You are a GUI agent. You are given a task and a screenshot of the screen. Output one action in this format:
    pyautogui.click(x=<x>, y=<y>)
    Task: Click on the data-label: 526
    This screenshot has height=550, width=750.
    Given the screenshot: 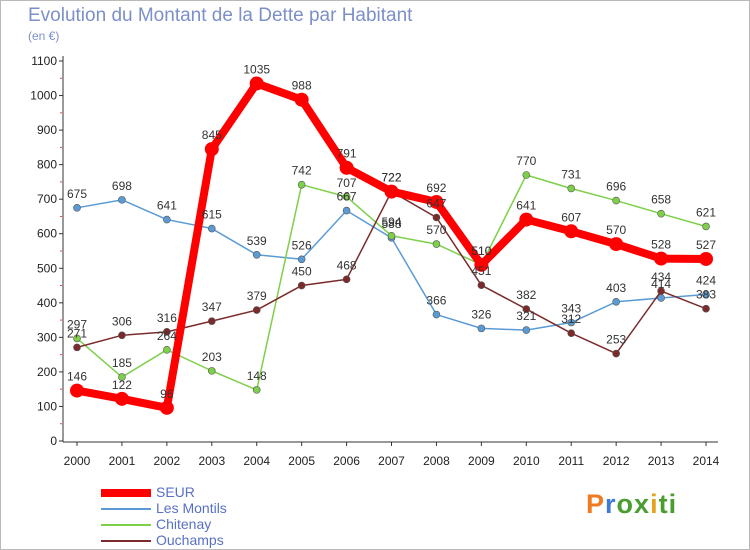 What is the action you would take?
    pyautogui.click(x=302, y=245)
    